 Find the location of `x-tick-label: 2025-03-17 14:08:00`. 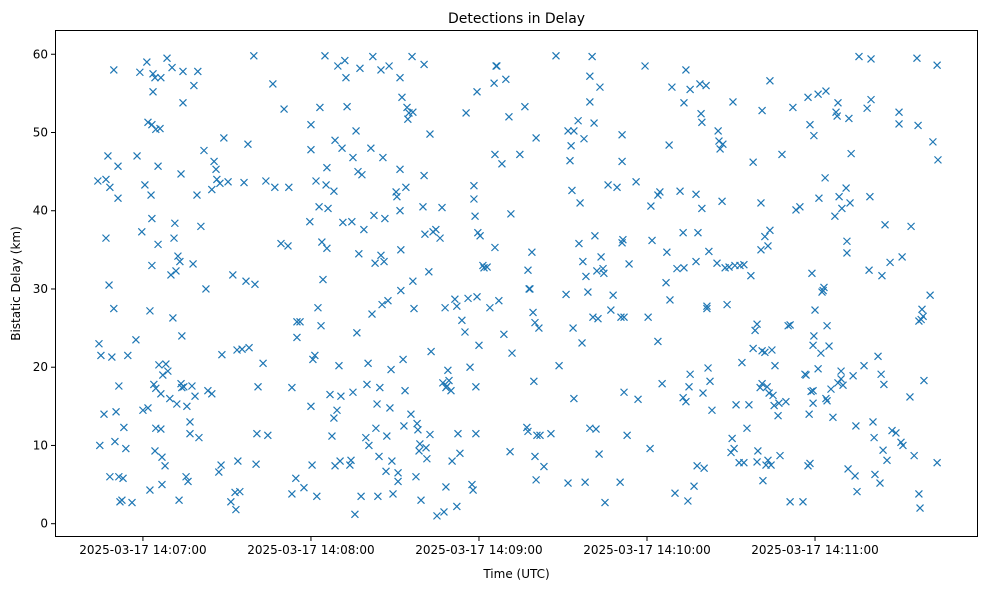

x-tick-label: 2025-03-17 14:08:00 is located at coordinates (310, 550).